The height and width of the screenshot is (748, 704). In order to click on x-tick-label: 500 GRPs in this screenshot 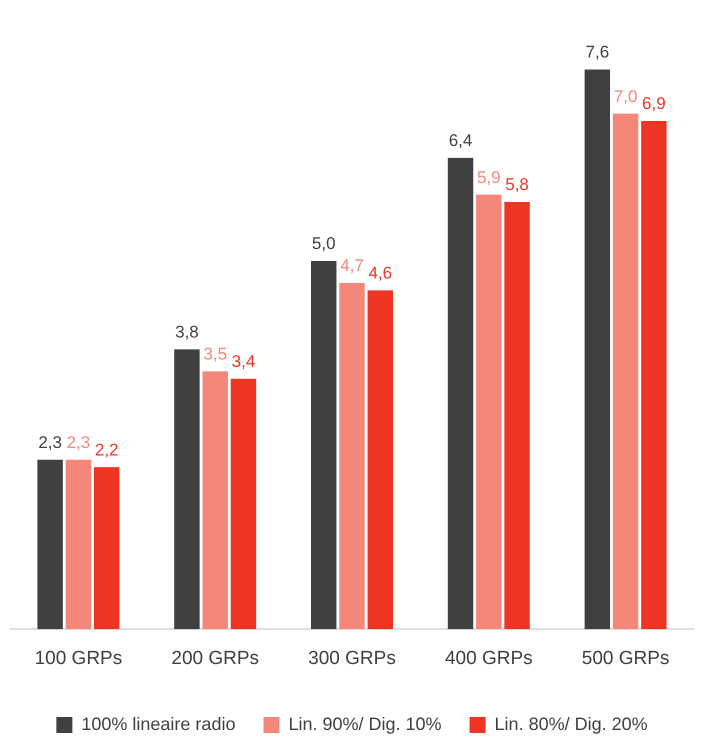, I will do `click(626, 658)`.